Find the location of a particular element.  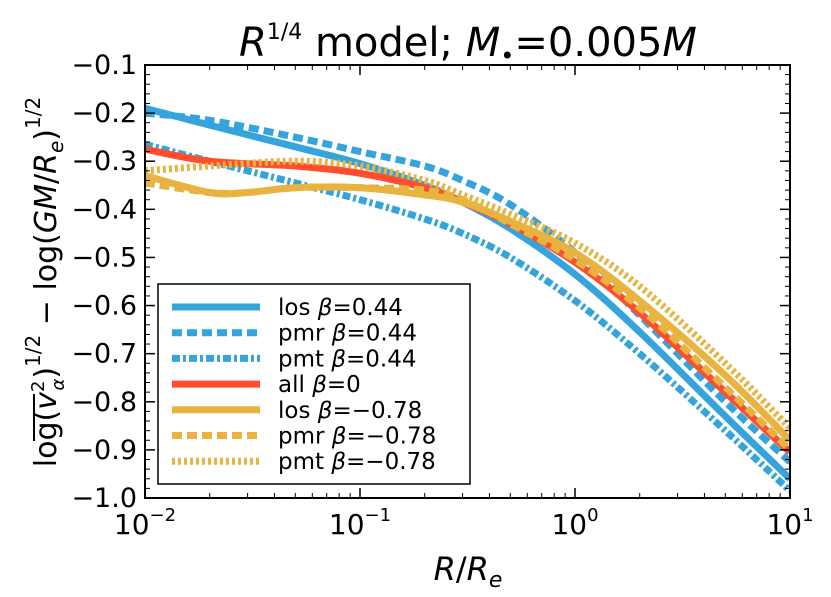

legend-label-3: all β=0 is located at coordinates (319, 385).